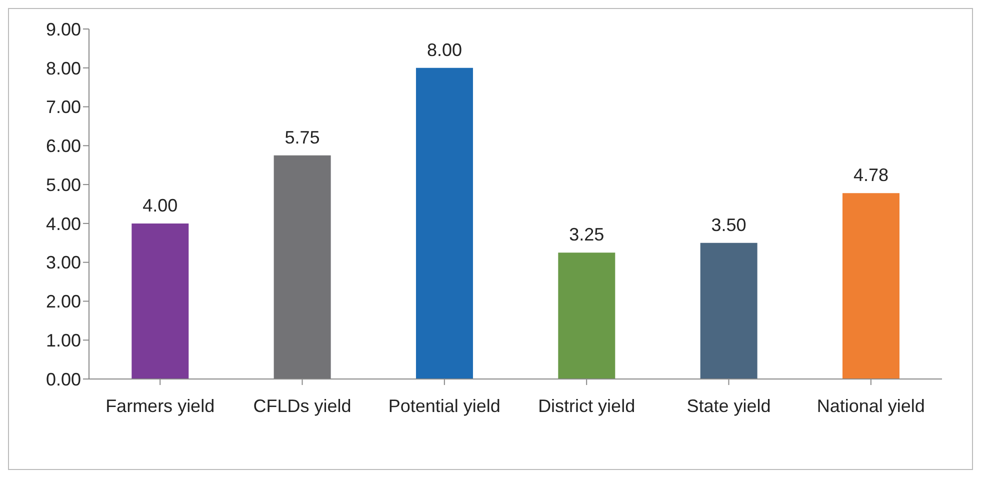 The width and height of the screenshot is (981, 478). I want to click on y-tick-label: 2.00, so click(63, 302).